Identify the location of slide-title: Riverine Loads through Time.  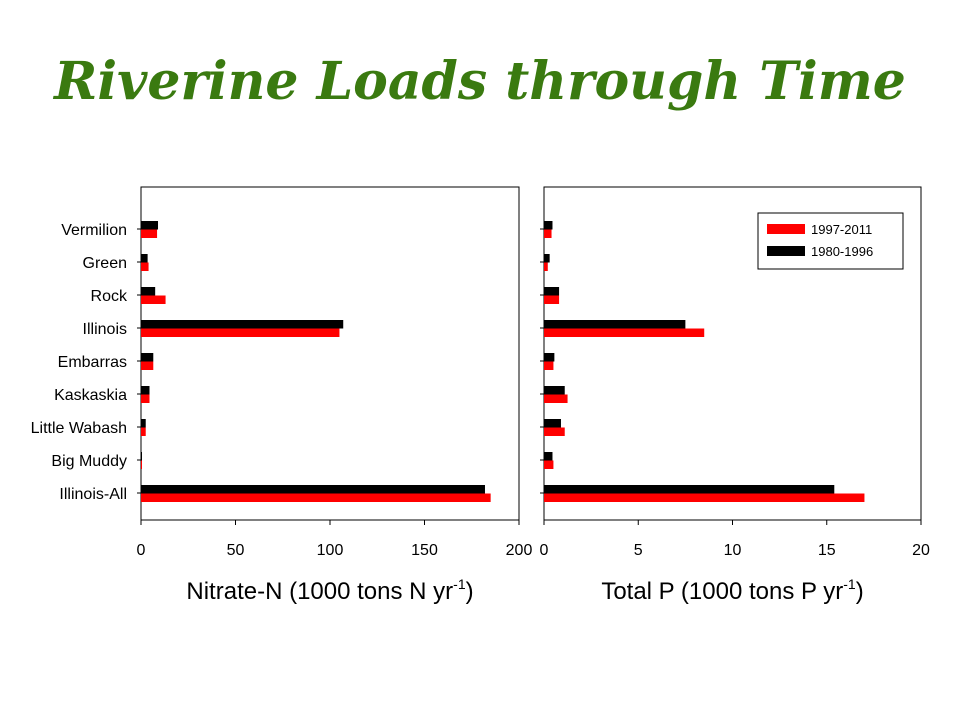
(480, 81).